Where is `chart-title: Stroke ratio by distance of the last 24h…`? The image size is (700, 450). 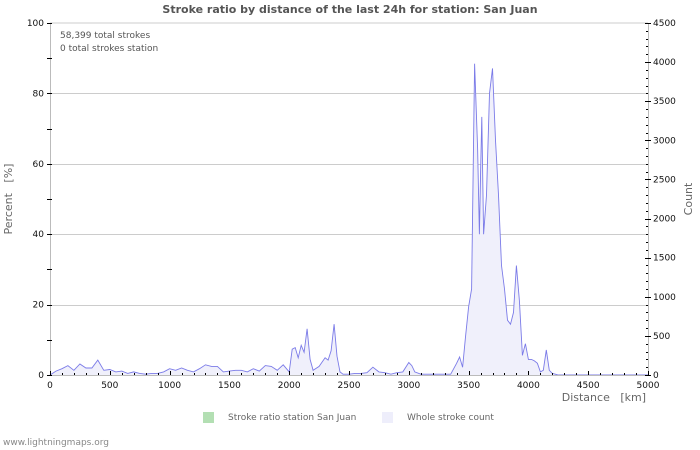
chart-title: Stroke ratio by distance of the last 24h… is located at coordinates (350, 9).